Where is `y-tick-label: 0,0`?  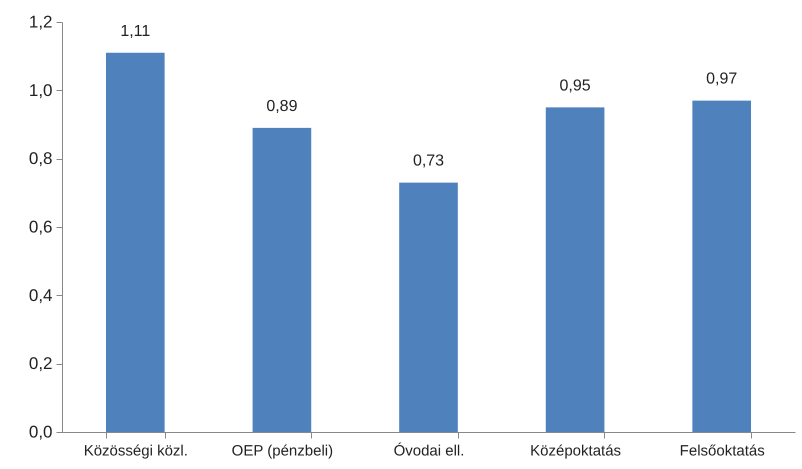
y-tick-label: 0,0 is located at coordinates (40, 432).